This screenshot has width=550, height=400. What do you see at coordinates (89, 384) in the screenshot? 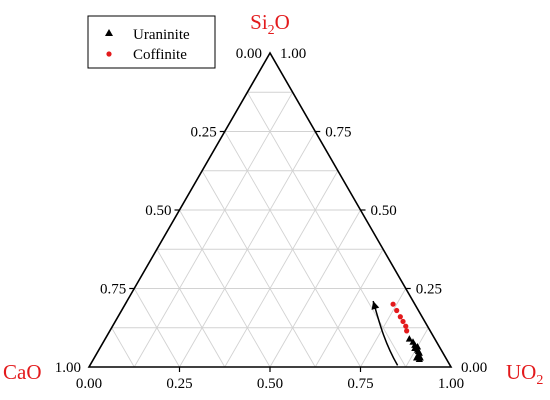
I see `tick-label-bottom: 0.00` at bounding box center [89, 384].